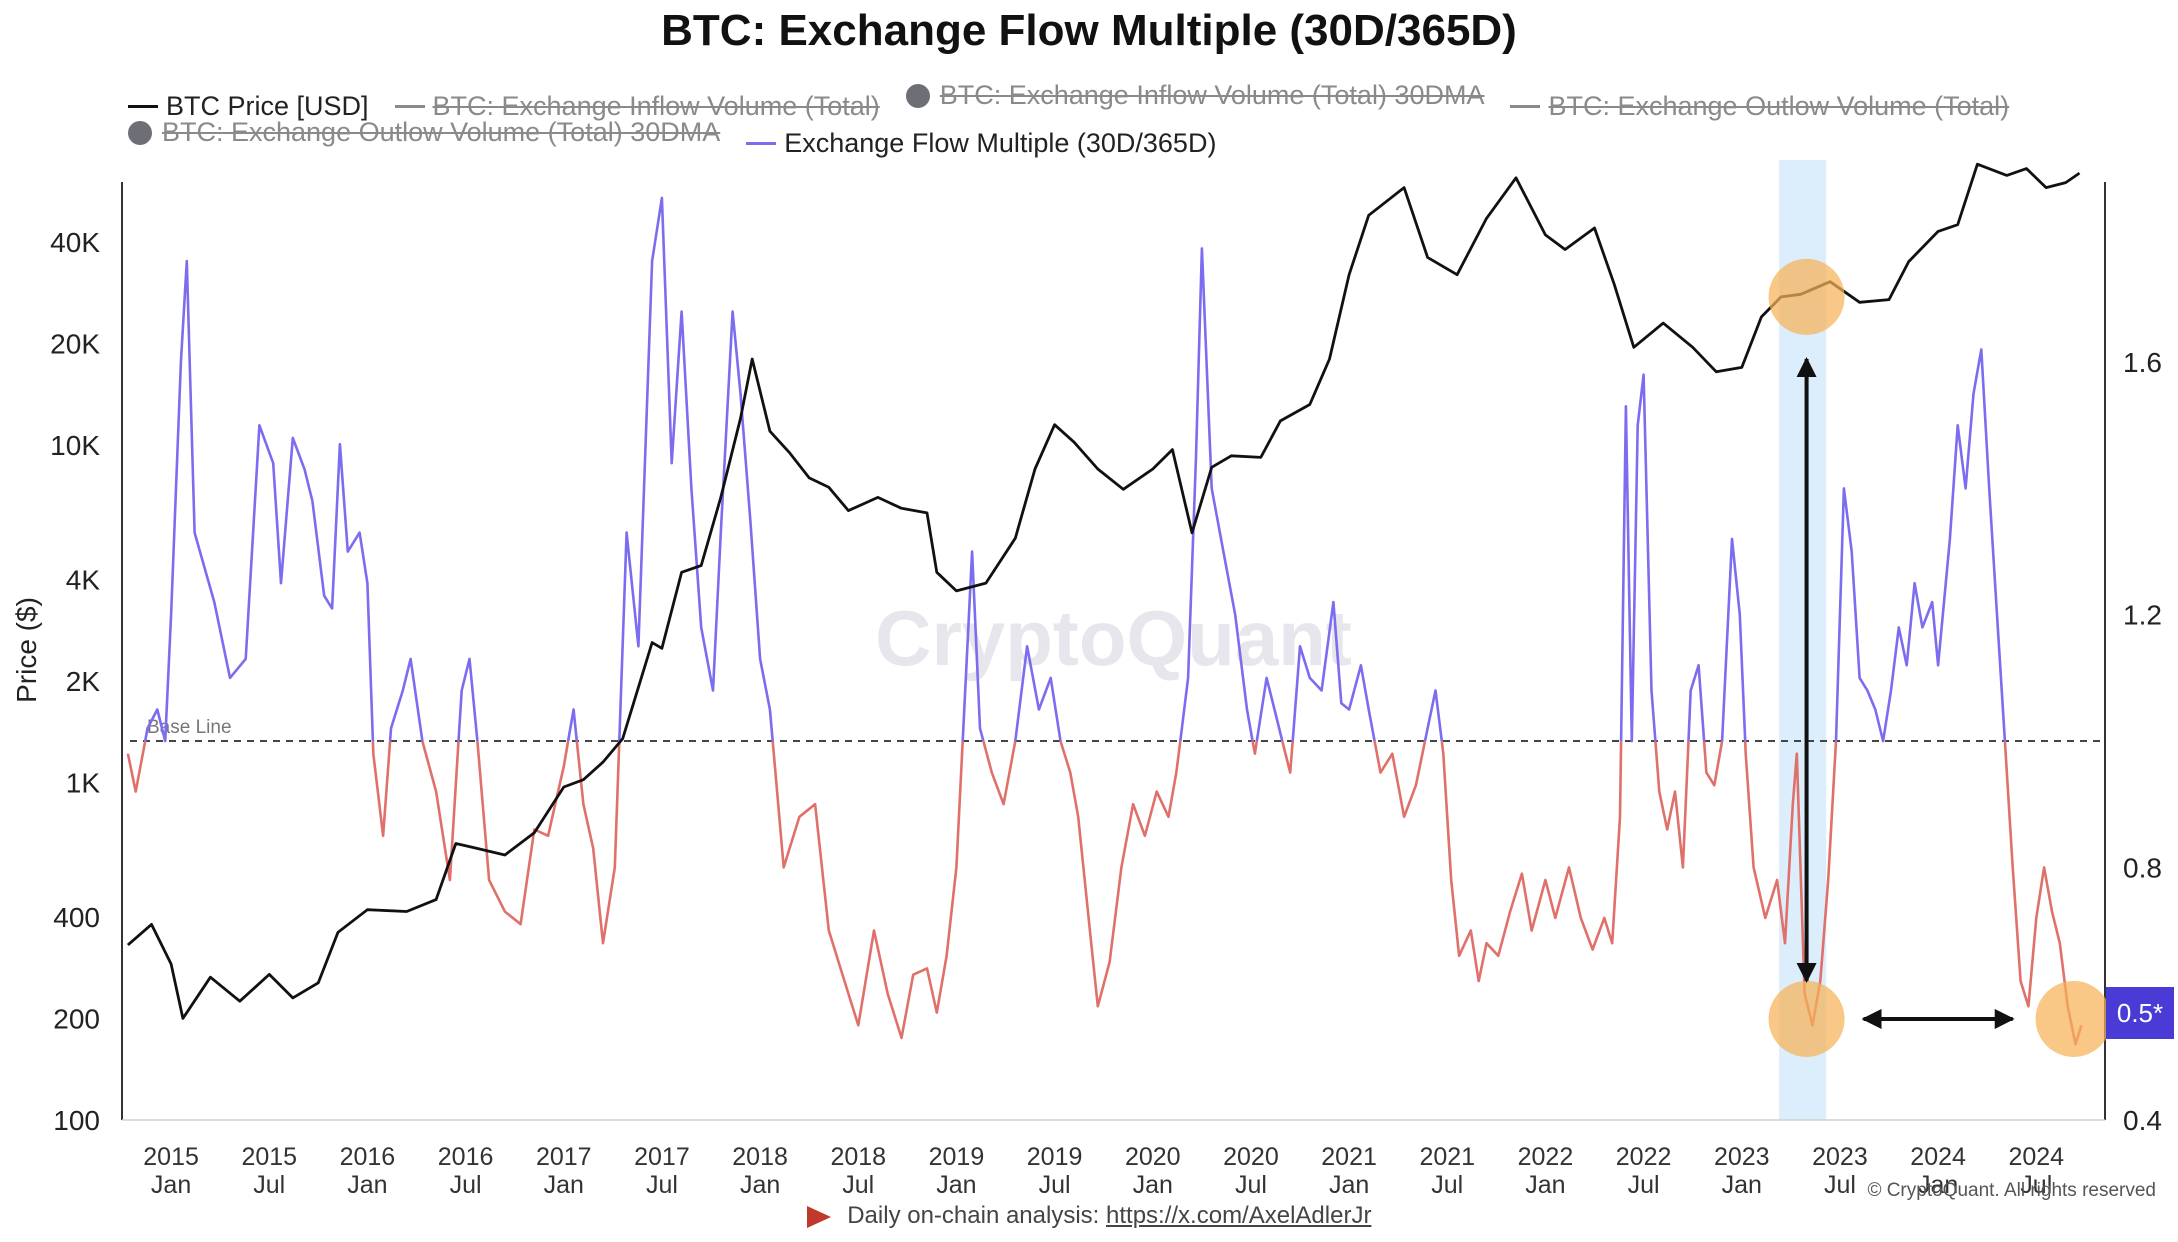 Image resolution: width=2178 pixels, height=1242 pixels. What do you see at coordinates (564, 1157) in the screenshot?
I see `x-tick-year: 2017` at bounding box center [564, 1157].